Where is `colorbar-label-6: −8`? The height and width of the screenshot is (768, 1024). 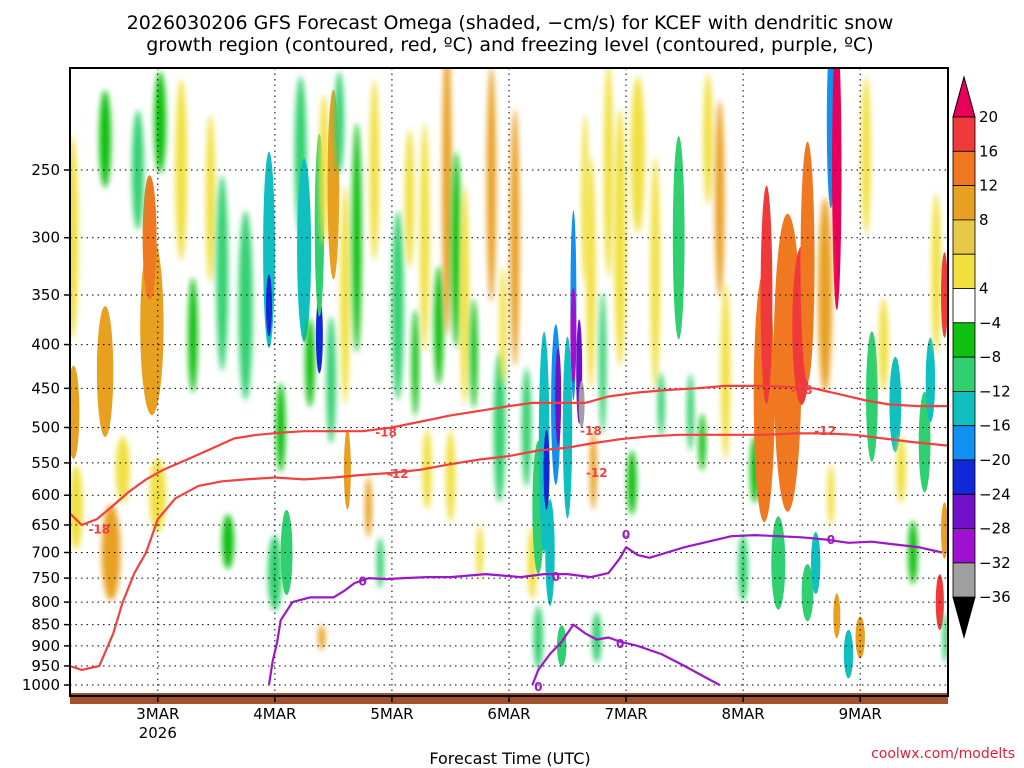
colorbar-label-6: −8 is located at coordinates (990, 357).